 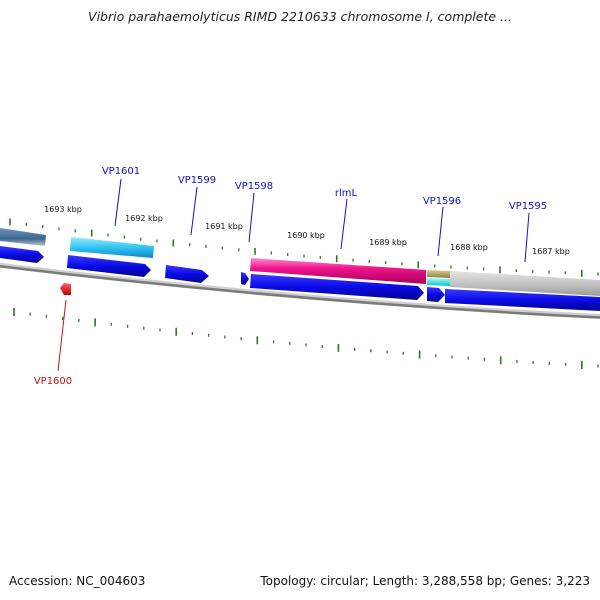 I want to click on feature-gray, so click(x=525, y=283).